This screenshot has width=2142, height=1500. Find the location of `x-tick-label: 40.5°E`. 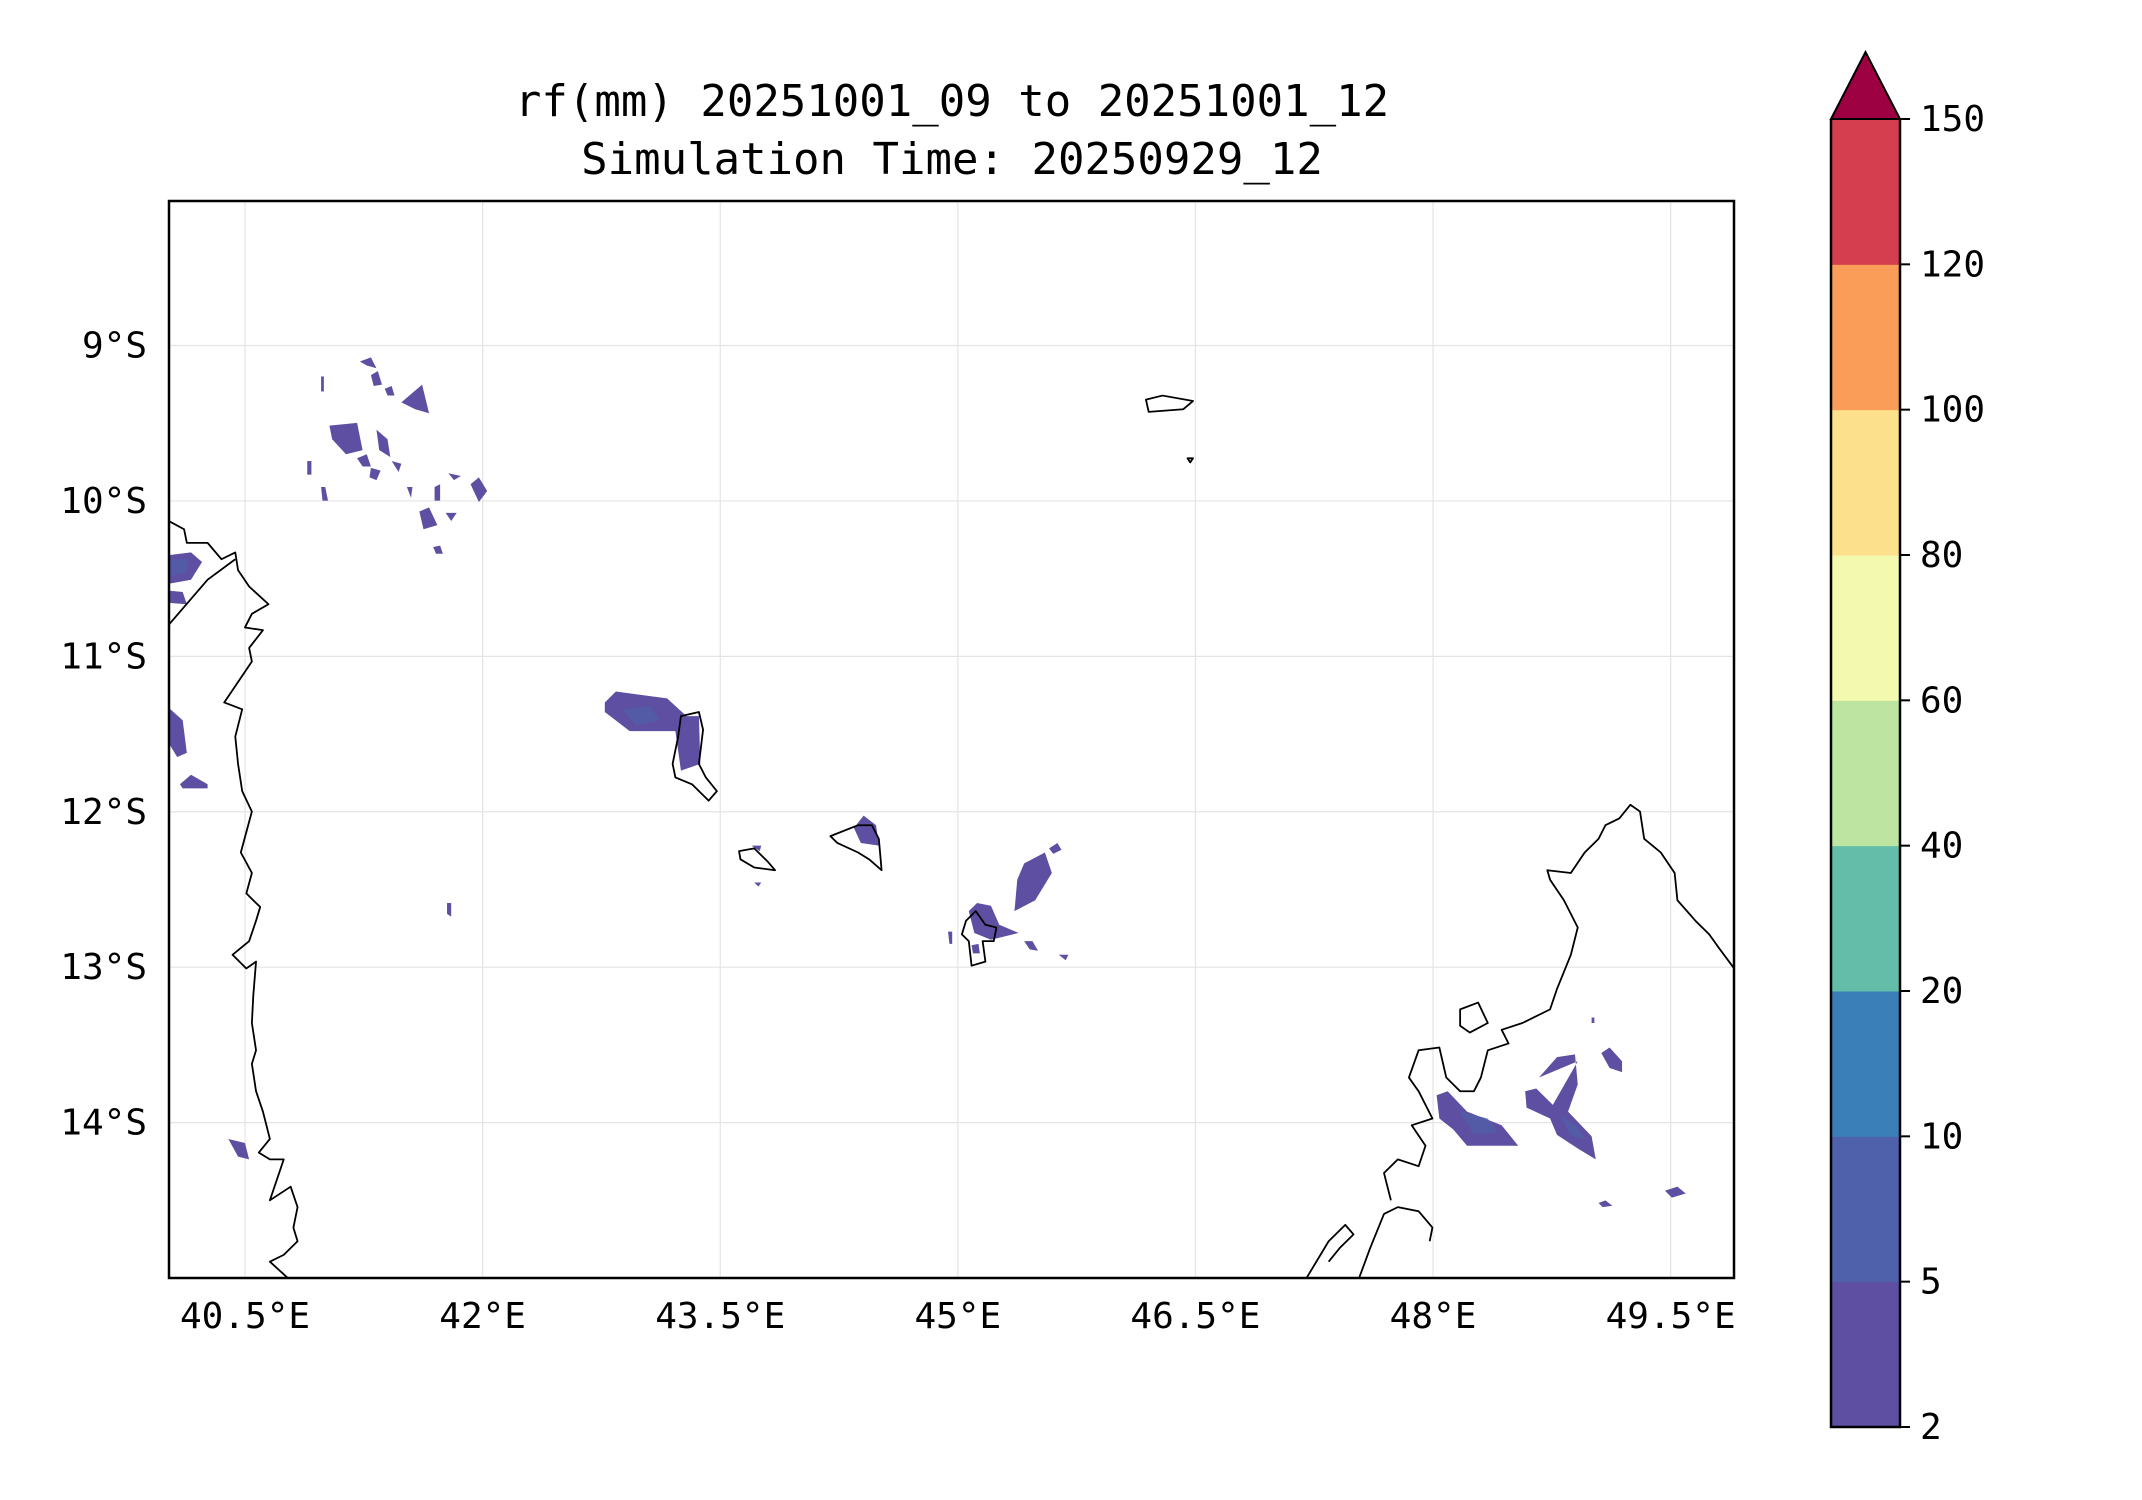

x-tick-label: 40.5°E is located at coordinates (245, 1316).